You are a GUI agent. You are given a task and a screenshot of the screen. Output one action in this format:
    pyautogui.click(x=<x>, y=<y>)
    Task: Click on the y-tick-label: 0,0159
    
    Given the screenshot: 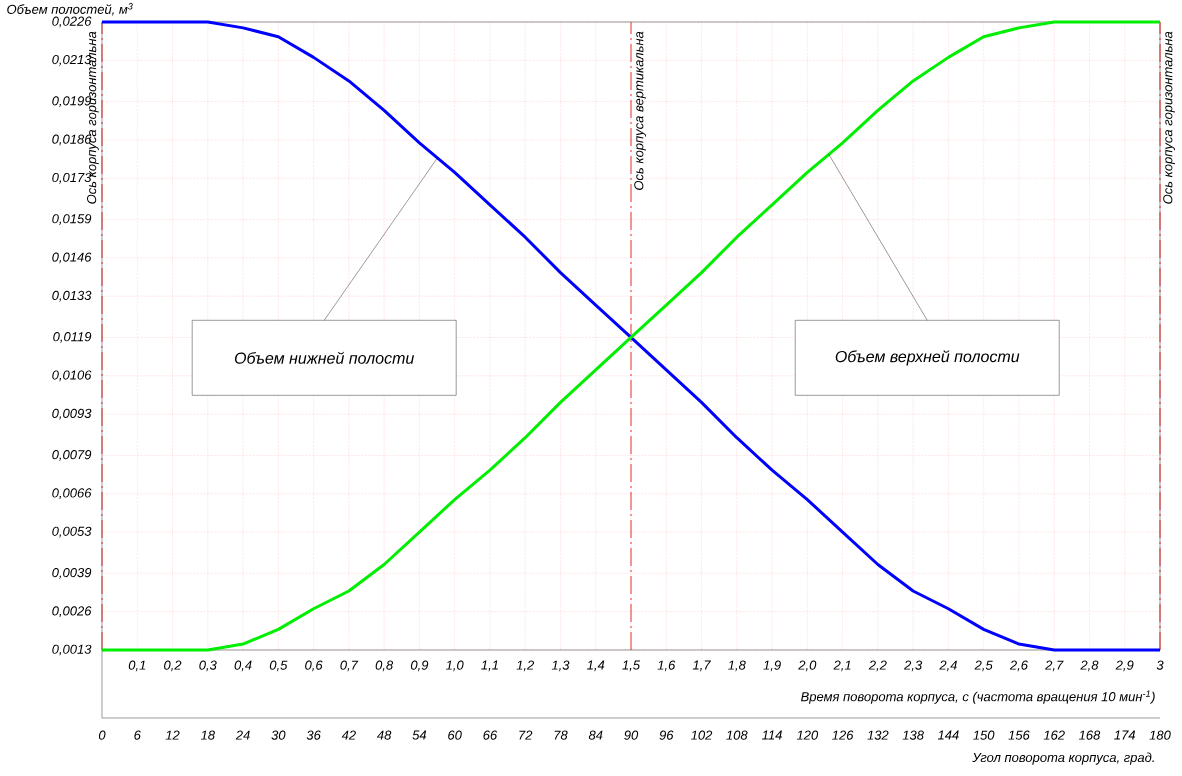 What is the action you would take?
    pyautogui.click(x=72, y=219)
    